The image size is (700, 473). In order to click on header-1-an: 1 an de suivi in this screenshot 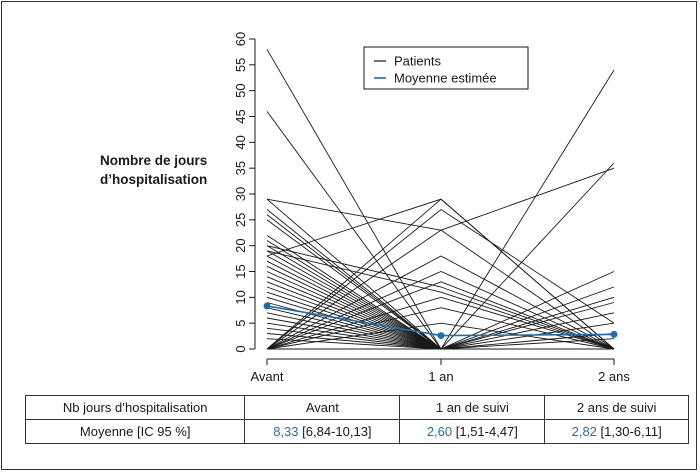, I will do `click(472, 407)`.